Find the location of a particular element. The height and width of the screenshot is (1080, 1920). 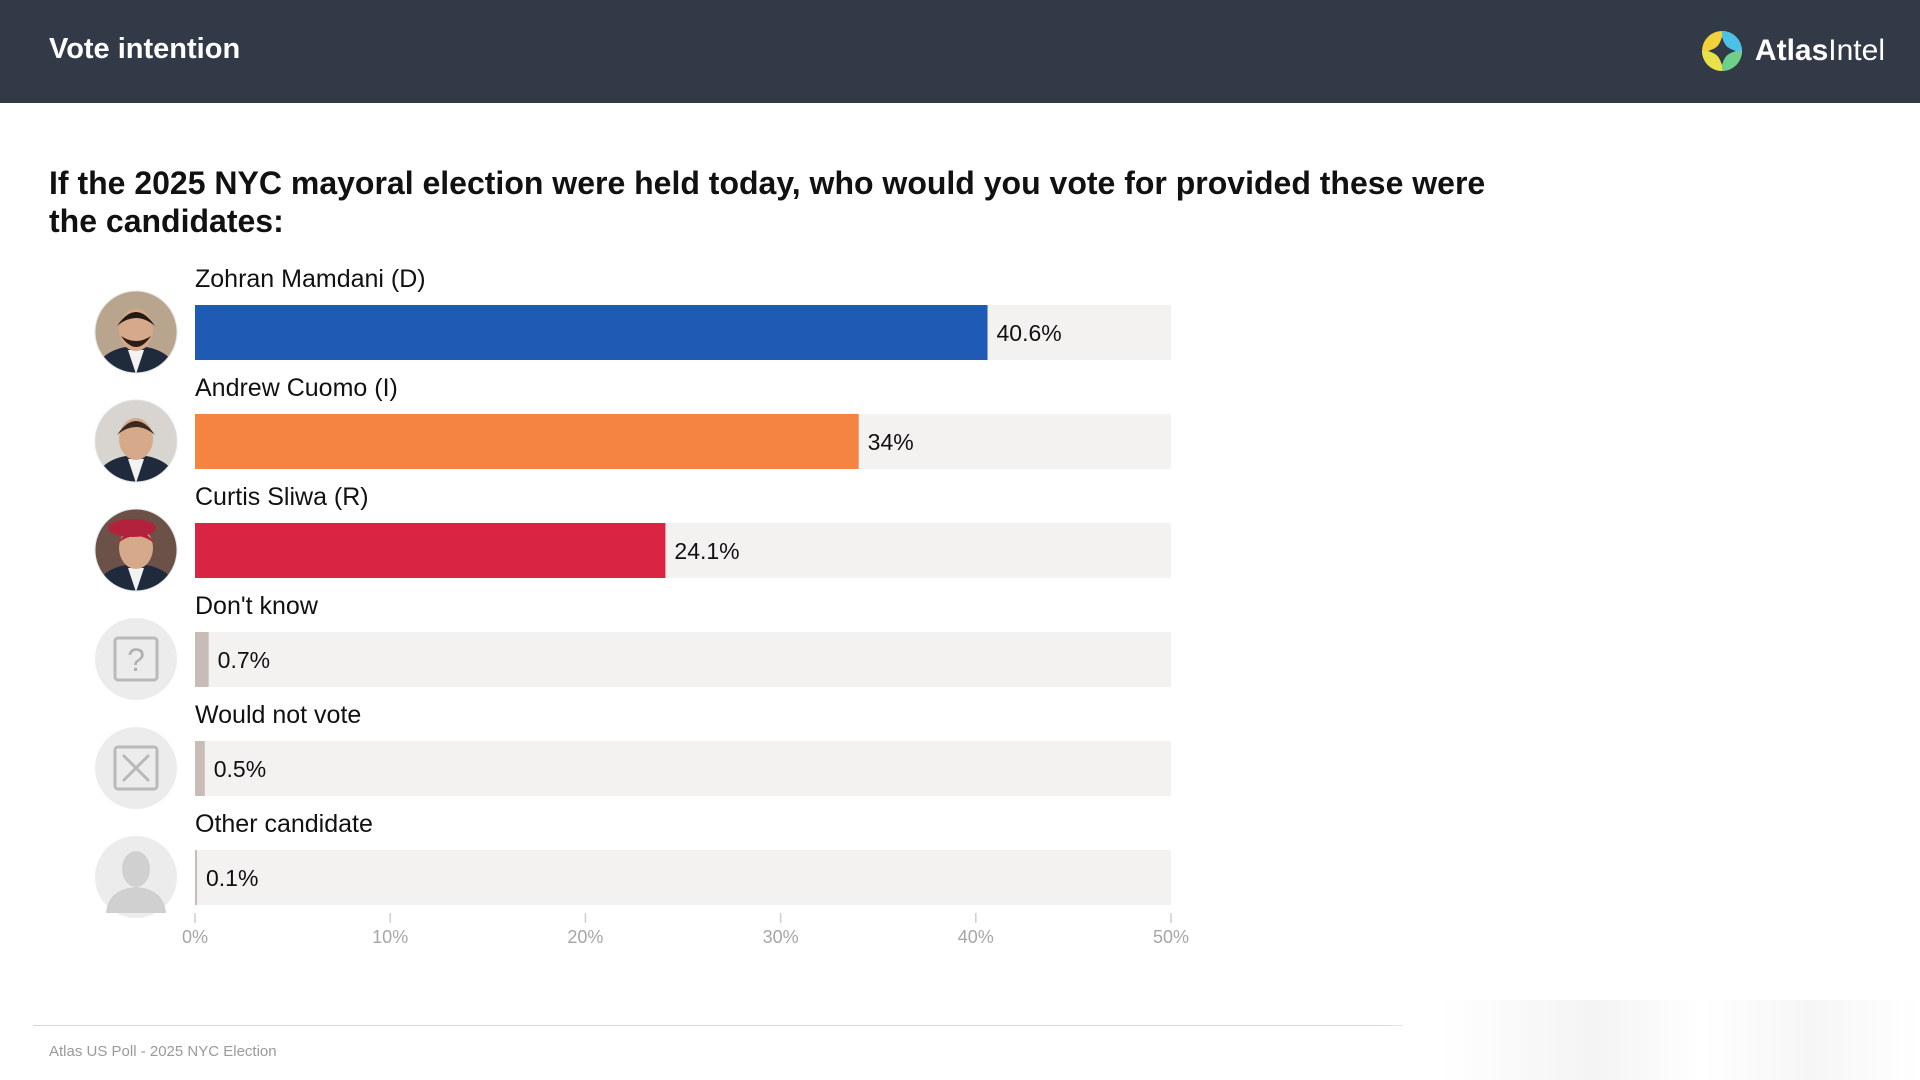

value-label: 0.7% is located at coordinates (244, 660).